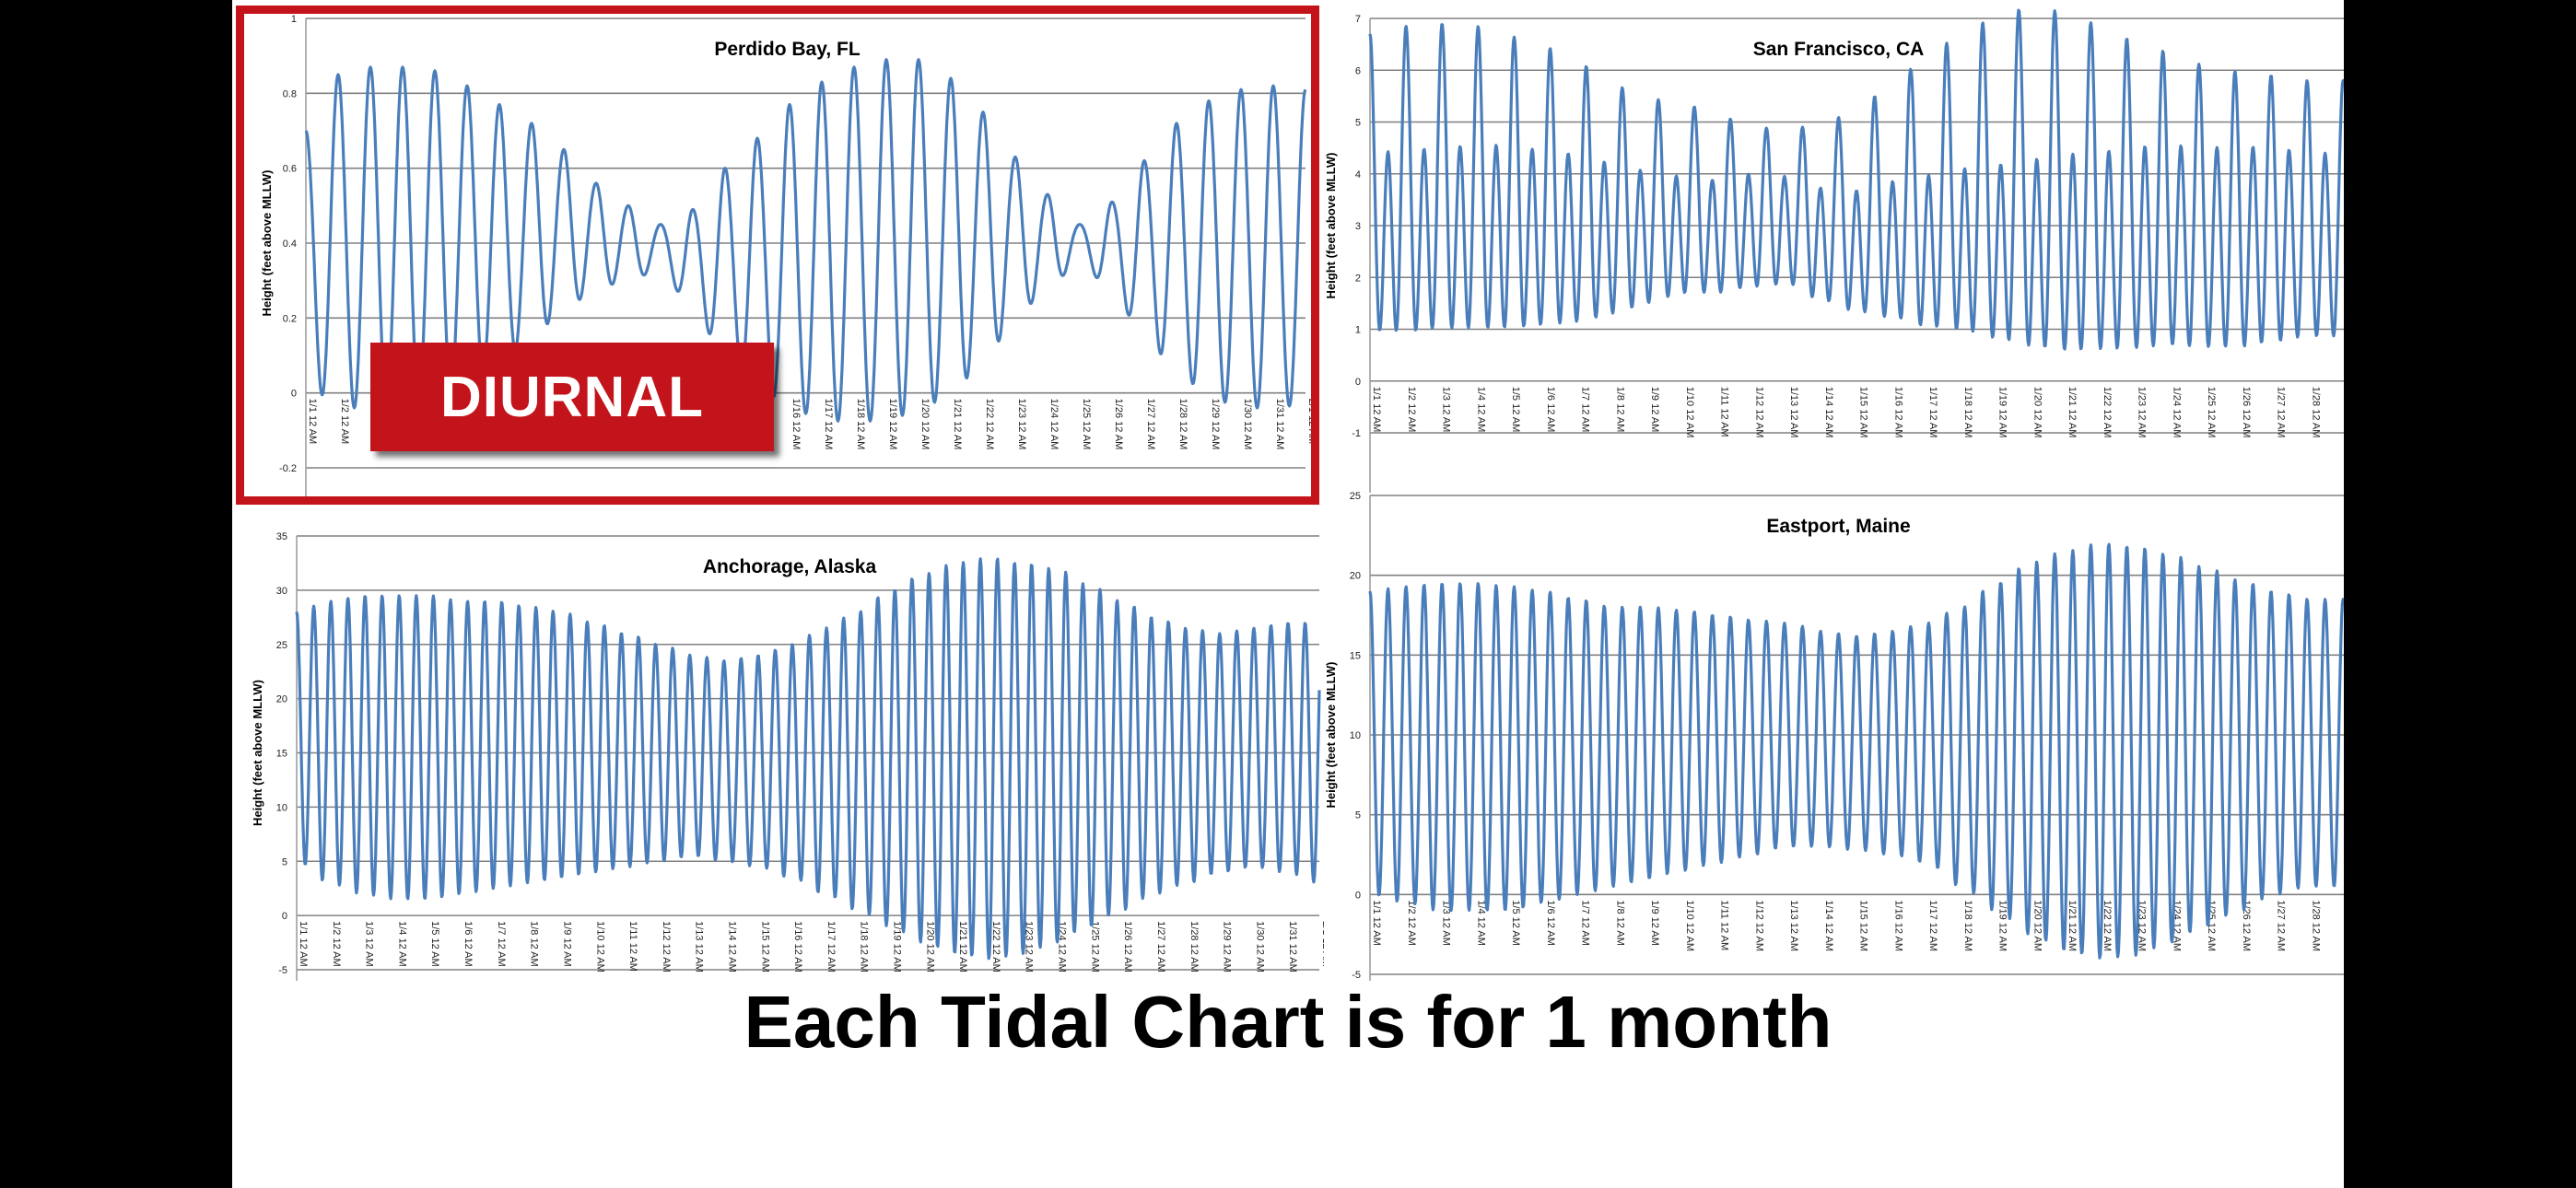 The height and width of the screenshot is (1188, 2576). What do you see at coordinates (290, 244) in the screenshot?
I see `y-tick-label: 0.4` at bounding box center [290, 244].